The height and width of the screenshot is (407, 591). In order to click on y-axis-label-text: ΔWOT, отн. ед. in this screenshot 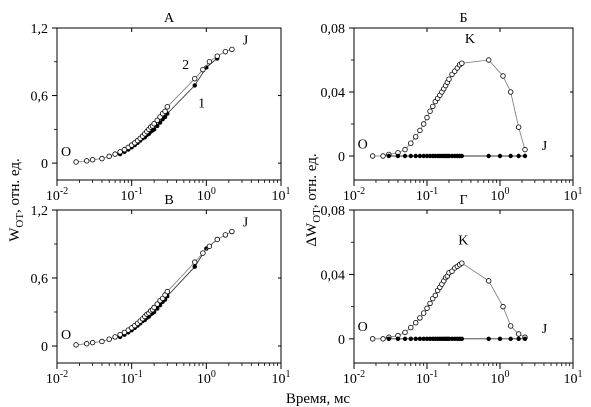, I will do `click(313, 199)`.